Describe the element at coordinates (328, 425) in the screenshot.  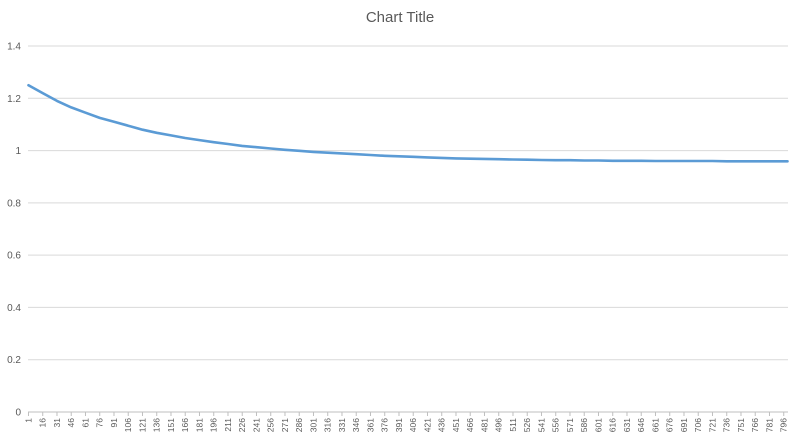
I see `x-tick-label: 316` at that location.